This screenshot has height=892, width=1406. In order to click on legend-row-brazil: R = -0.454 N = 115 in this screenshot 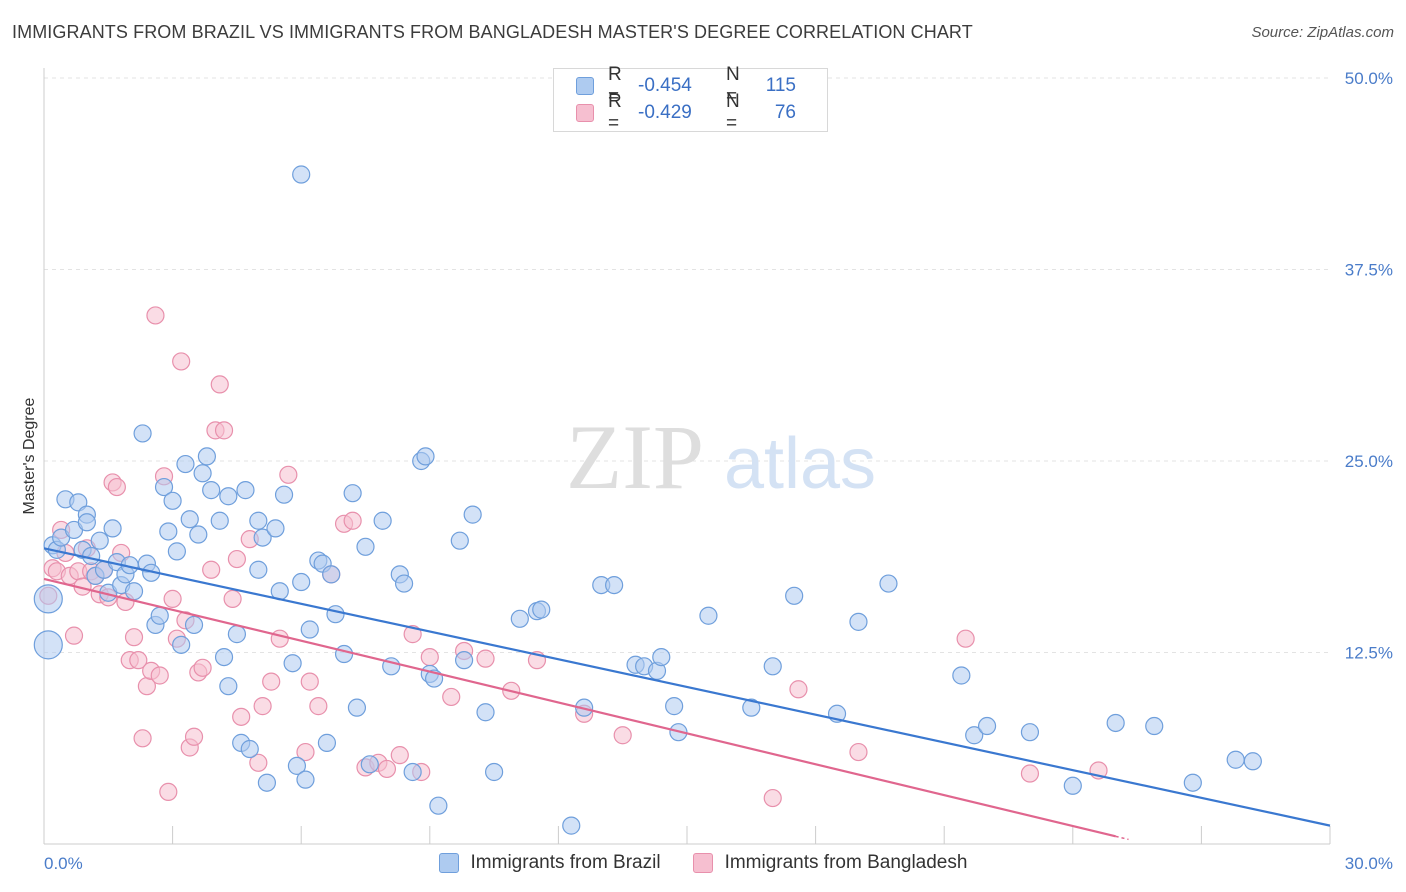, I will do `click(686, 85)`.